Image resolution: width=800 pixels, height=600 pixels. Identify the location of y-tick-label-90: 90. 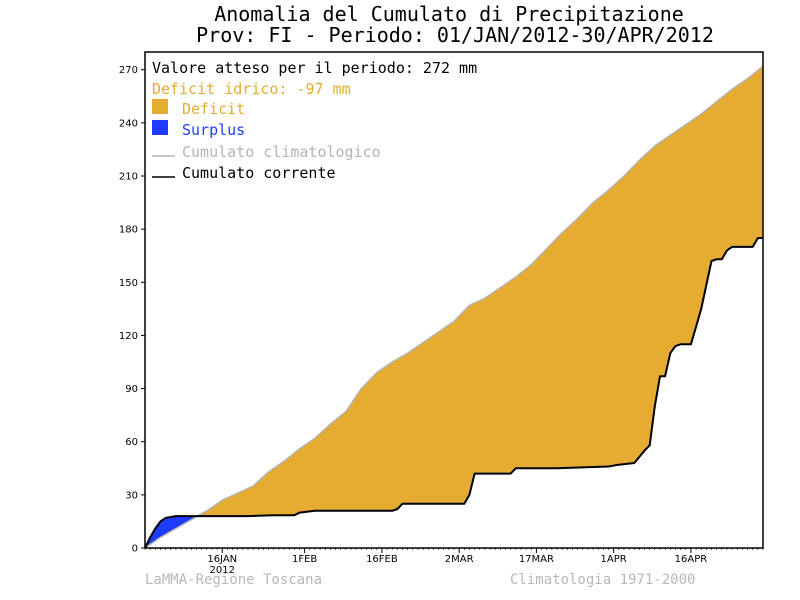
(131, 389).